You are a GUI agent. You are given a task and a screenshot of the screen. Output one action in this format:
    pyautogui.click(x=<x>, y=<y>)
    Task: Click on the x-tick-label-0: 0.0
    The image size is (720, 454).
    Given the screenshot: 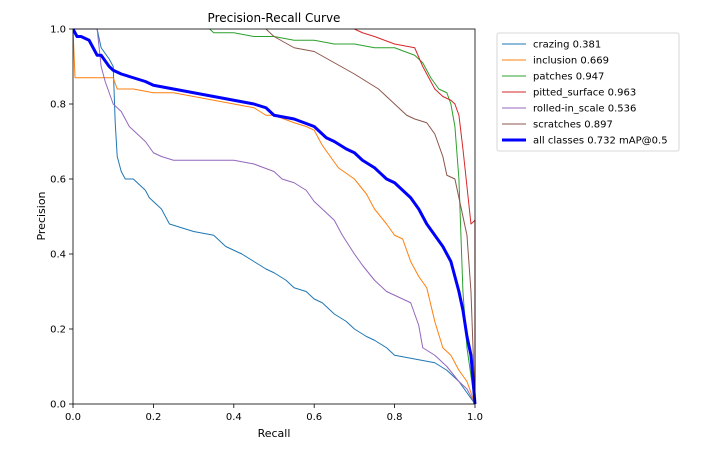 What is the action you would take?
    pyautogui.click(x=73, y=417)
    